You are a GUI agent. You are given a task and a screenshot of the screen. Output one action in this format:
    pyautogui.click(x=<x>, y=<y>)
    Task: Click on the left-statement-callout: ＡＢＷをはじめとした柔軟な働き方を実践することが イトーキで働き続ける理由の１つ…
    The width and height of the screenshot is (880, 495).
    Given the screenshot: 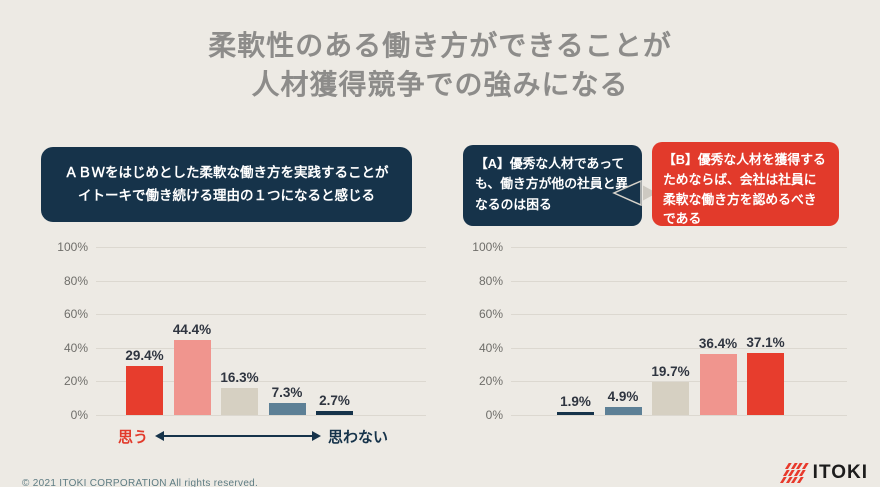 What is the action you would take?
    pyautogui.click(x=226, y=184)
    